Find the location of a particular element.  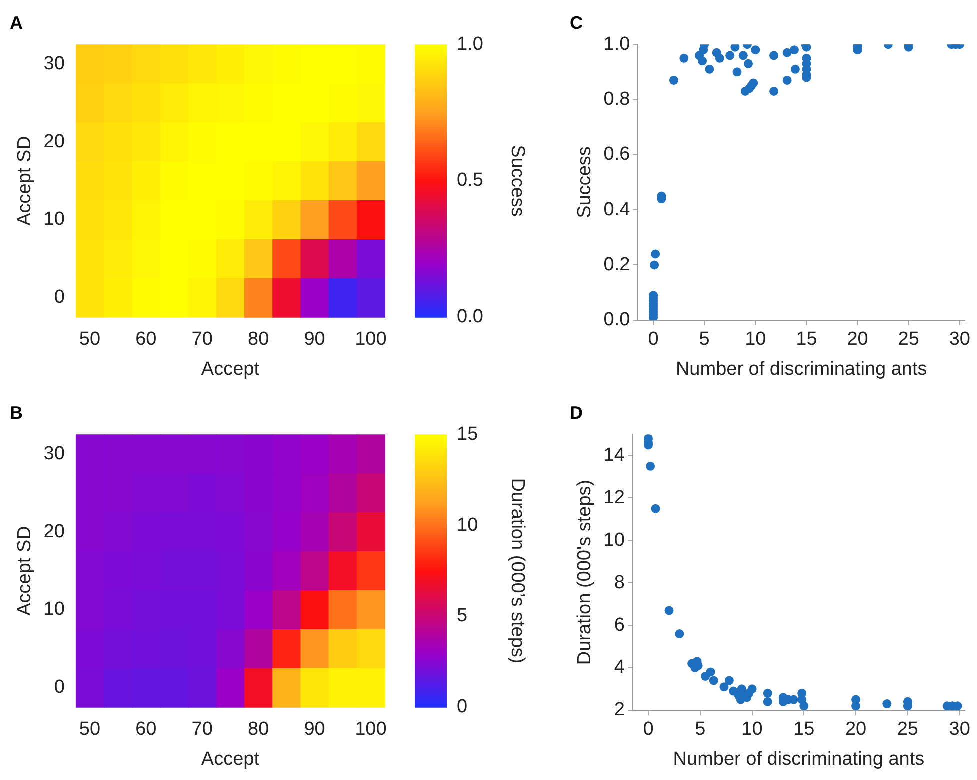

y-tick-label: 6 is located at coordinates (619, 625).